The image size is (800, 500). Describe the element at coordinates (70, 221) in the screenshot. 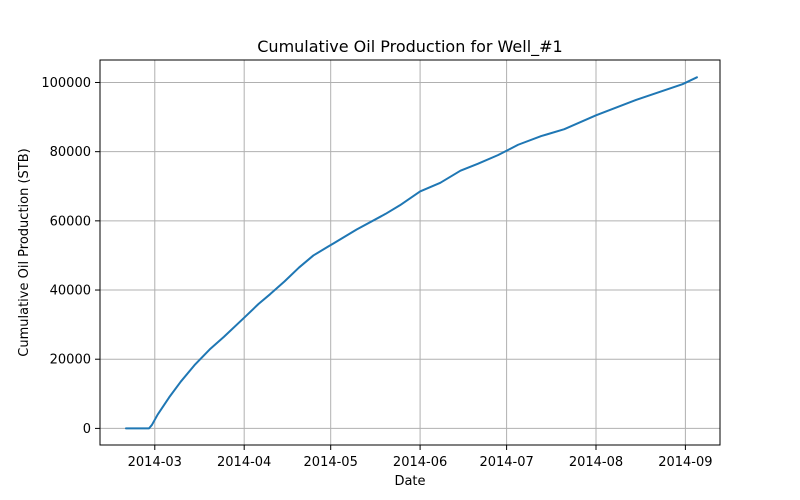

I see `y-tick-label: 60000` at that location.